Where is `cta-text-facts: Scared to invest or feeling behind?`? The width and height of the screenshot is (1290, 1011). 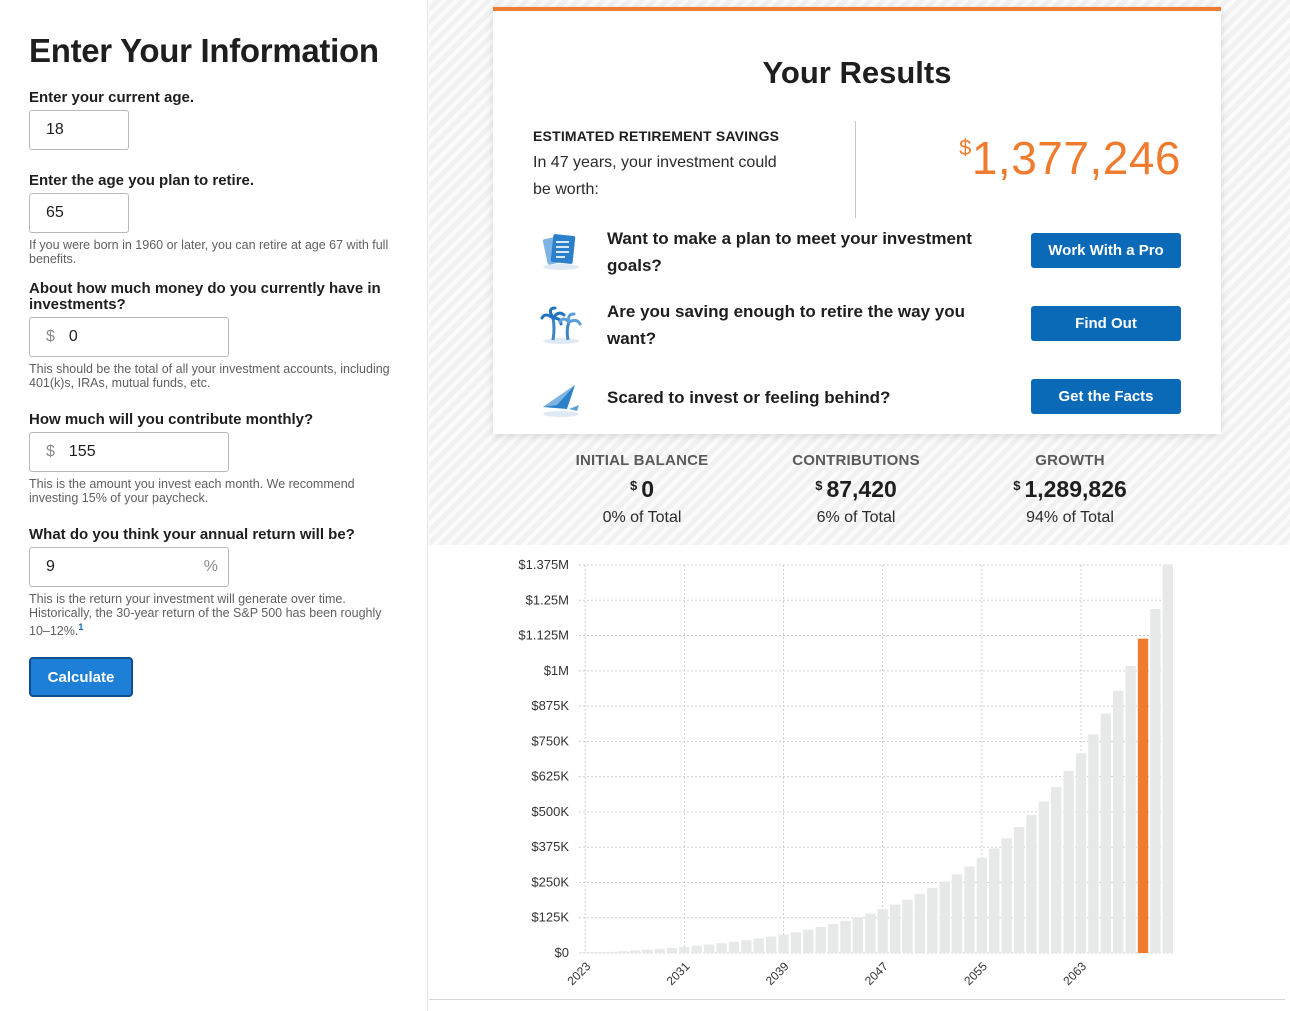 cta-text-facts: Scared to invest or feeling behind? is located at coordinates (749, 397).